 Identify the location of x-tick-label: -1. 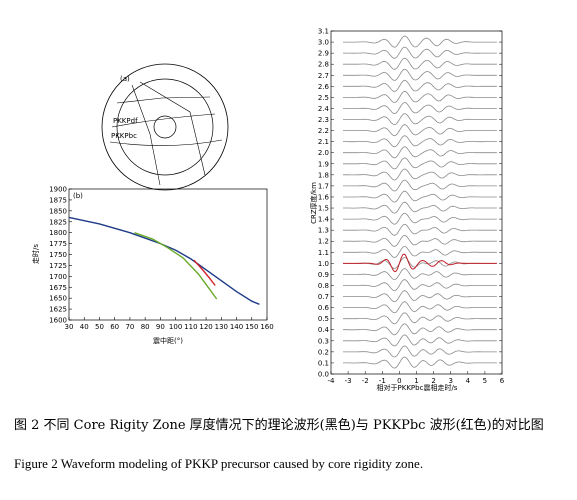
(382, 381).